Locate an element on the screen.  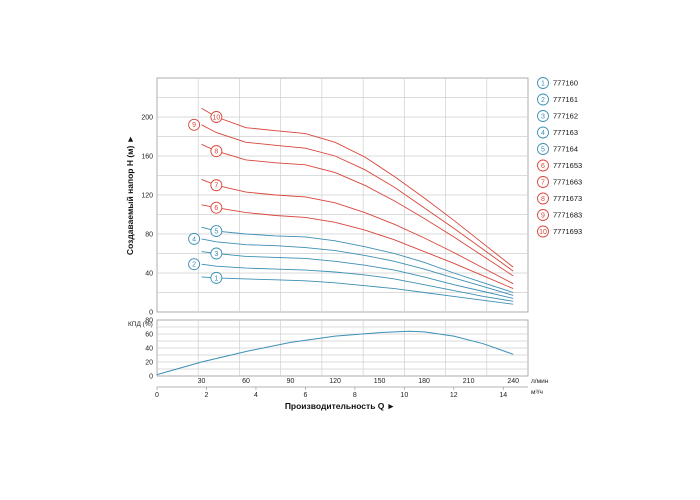
curve-marker-label: 9 is located at coordinates (194, 125).